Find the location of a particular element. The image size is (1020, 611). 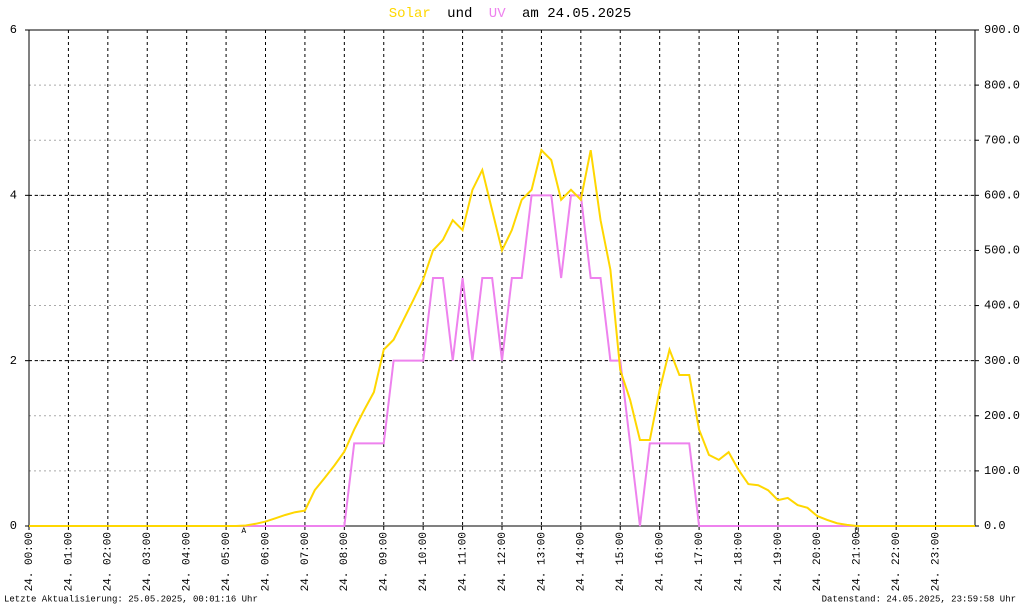

annotation: A is located at coordinates (243, 531).